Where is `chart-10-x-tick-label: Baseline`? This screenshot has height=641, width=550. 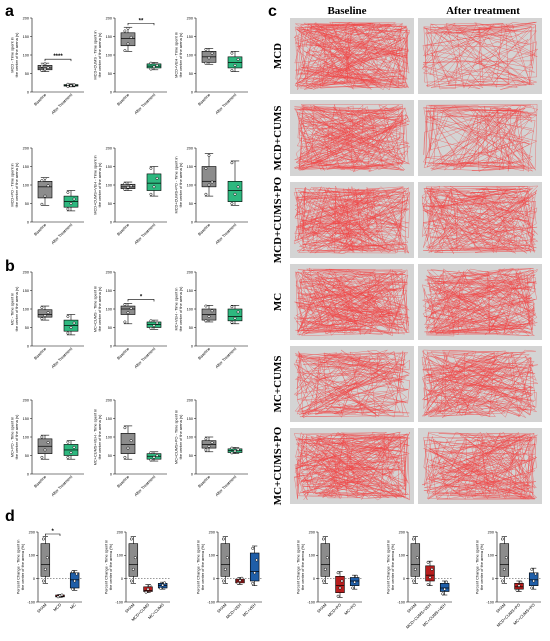
chart-10-x-tick-label: Baseline is located at coordinates (123, 481).